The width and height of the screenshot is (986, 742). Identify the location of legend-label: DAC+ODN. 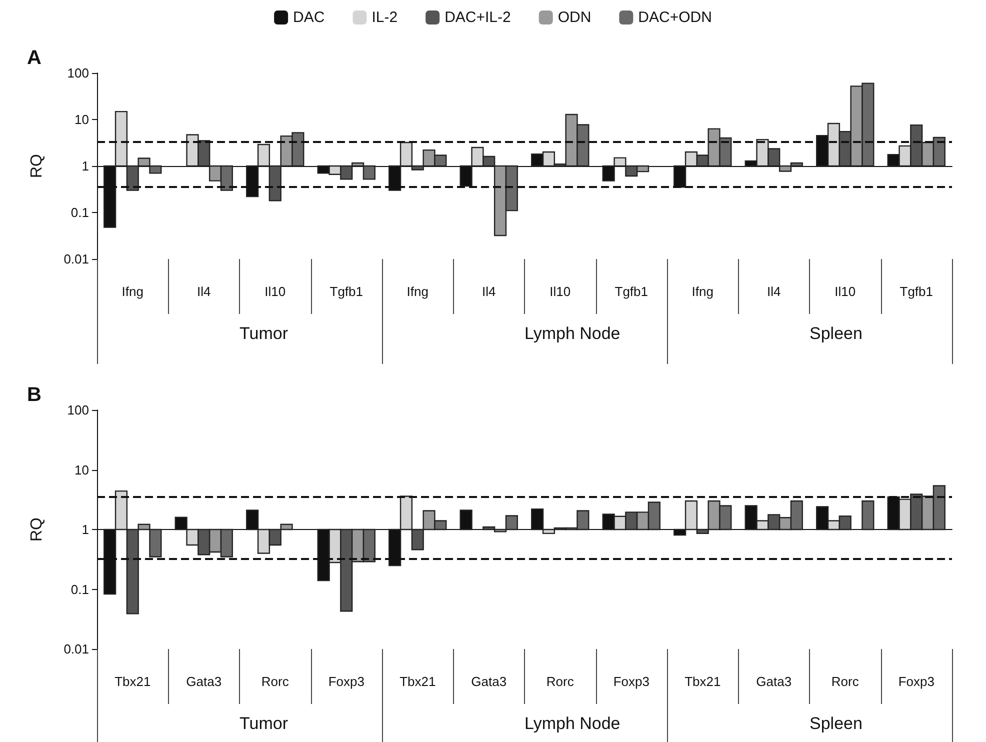
(675, 17).